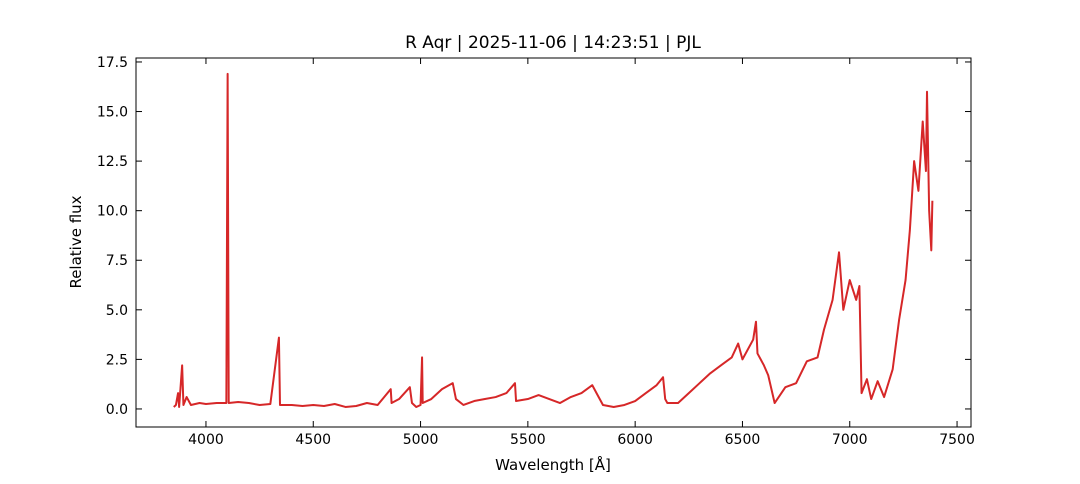 The height and width of the screenshot is (484, 1080). I want to click on y-tick-label: 2.5, so click(117, 360).